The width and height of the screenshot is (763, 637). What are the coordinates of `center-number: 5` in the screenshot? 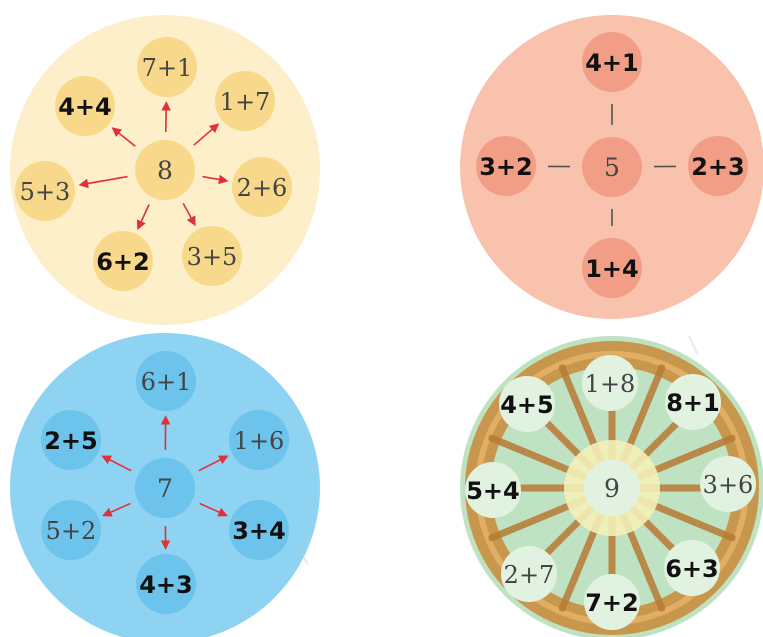 It's located at (612, 167).